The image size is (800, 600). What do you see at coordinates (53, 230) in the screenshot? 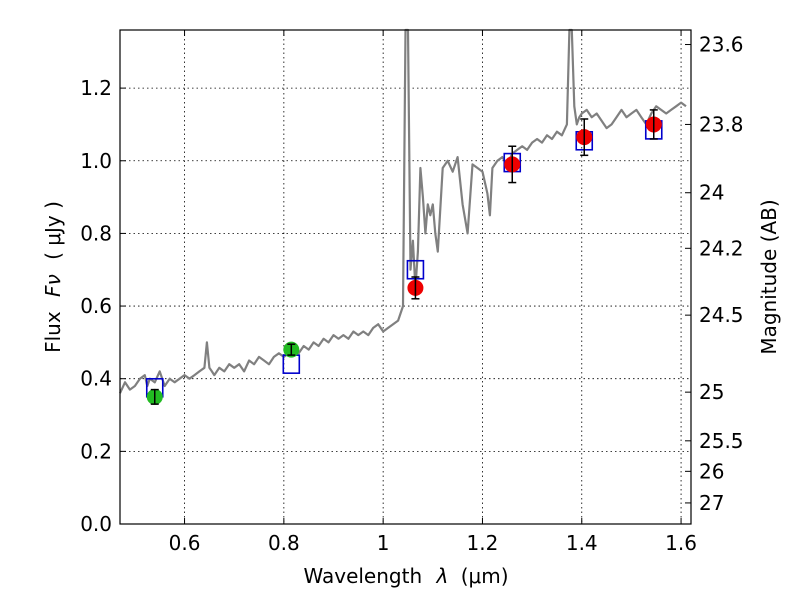
I see `y-axis-label-unit: ( μJy )` at bounding box center [53, 230].